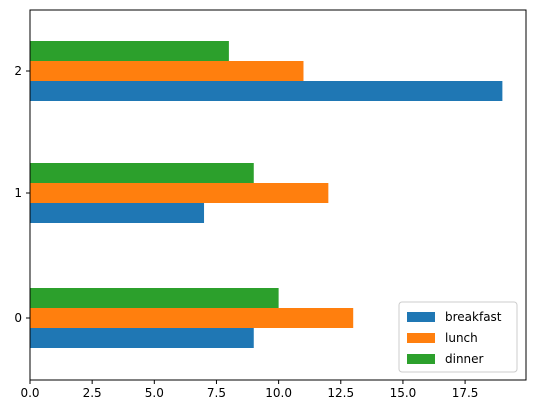  Describe the element at coordinates (29, 393) in the screenshot. I see `x-tick-label: 0.0` at that location.